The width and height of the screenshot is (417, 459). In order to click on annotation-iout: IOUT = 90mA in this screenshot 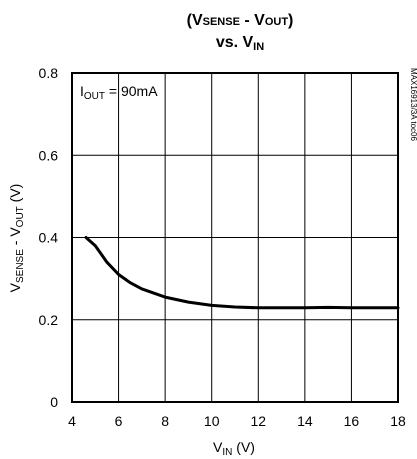, I will do `click(119, 92)`.